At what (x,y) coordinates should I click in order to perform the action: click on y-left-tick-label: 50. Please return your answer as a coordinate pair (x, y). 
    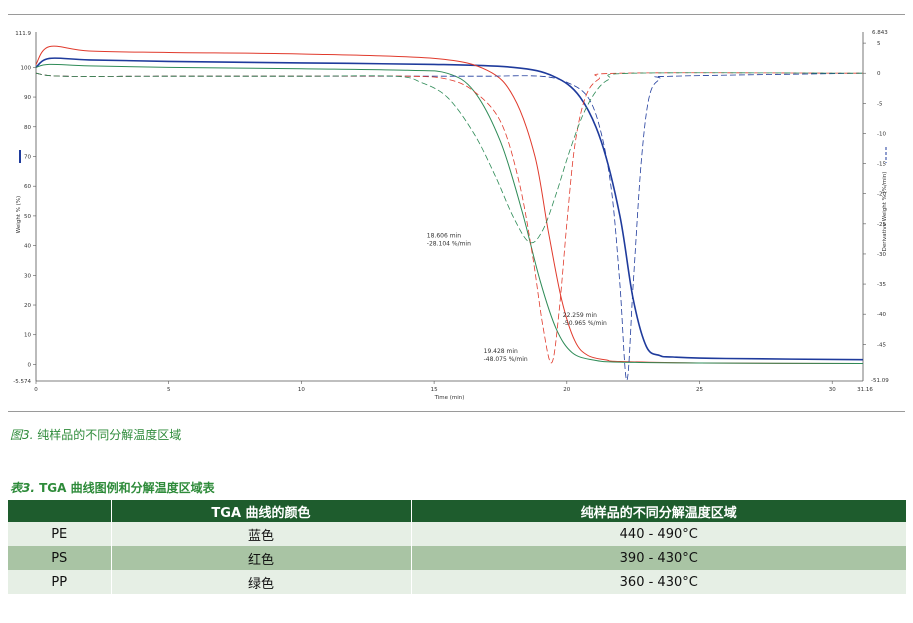
    Looking at the image, I should click on (27, 217).